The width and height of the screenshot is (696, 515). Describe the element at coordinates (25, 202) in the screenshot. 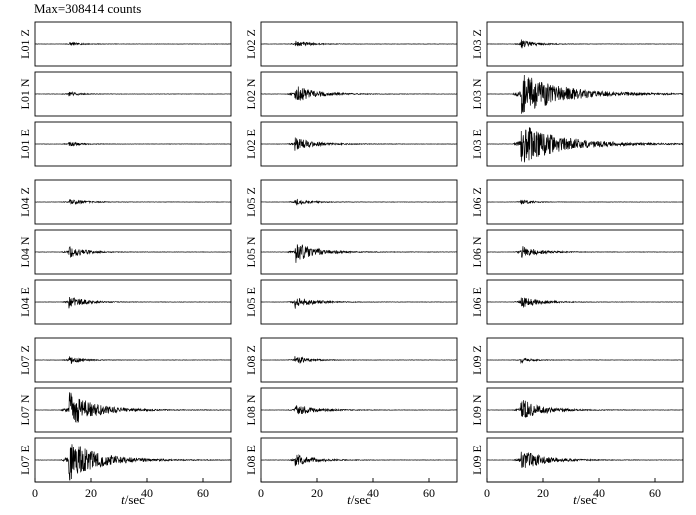

I see `station-label: L04 Z` at that location.